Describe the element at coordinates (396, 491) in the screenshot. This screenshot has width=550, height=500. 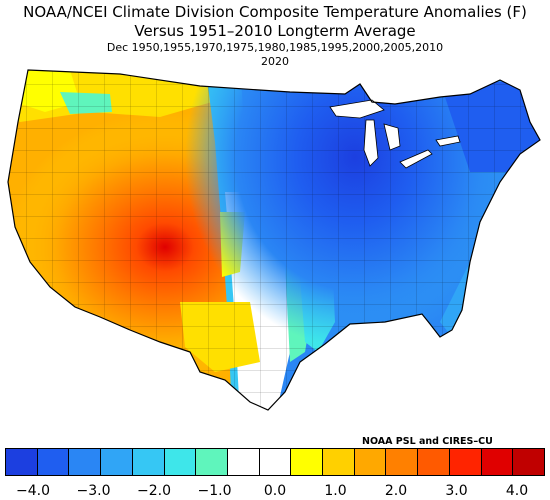
I see `colorbar-tick-label: 2.0` at that location.